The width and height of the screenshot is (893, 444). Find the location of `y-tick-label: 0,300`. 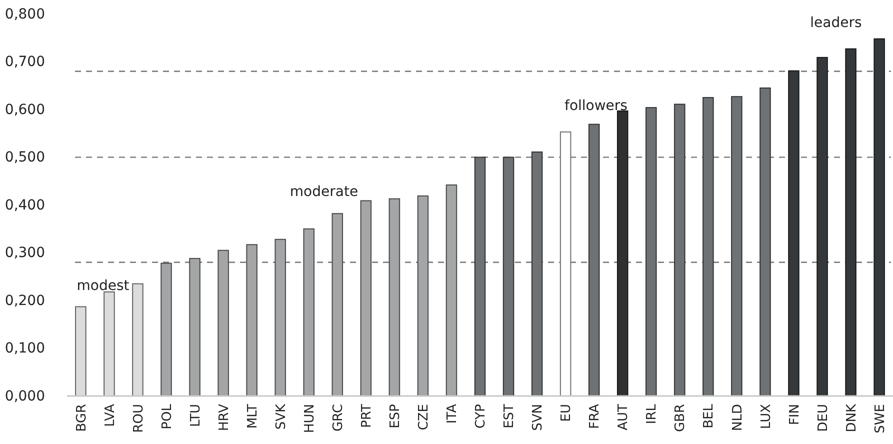

y-tick-label: 0,300 is located at coordinates (24, 253).